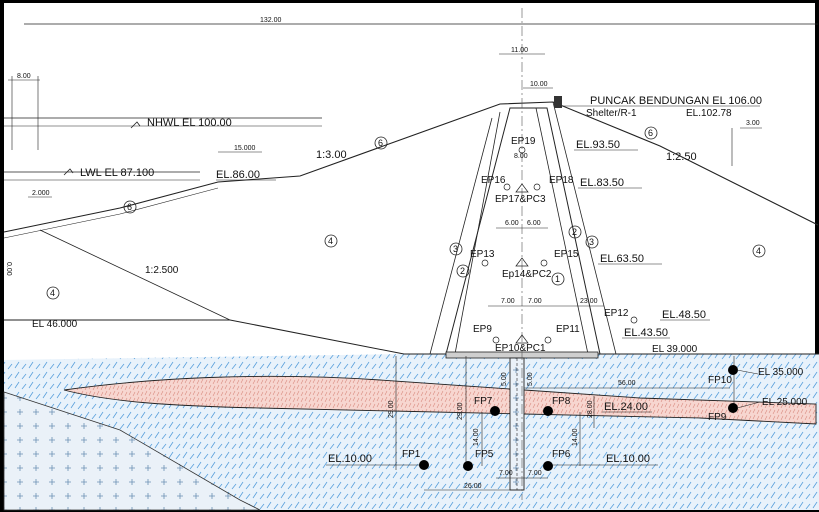 The image size is (819, 512). Describe the element at coordinates (468, 466) in the screenshot. I see `fp5-dot` at that location.